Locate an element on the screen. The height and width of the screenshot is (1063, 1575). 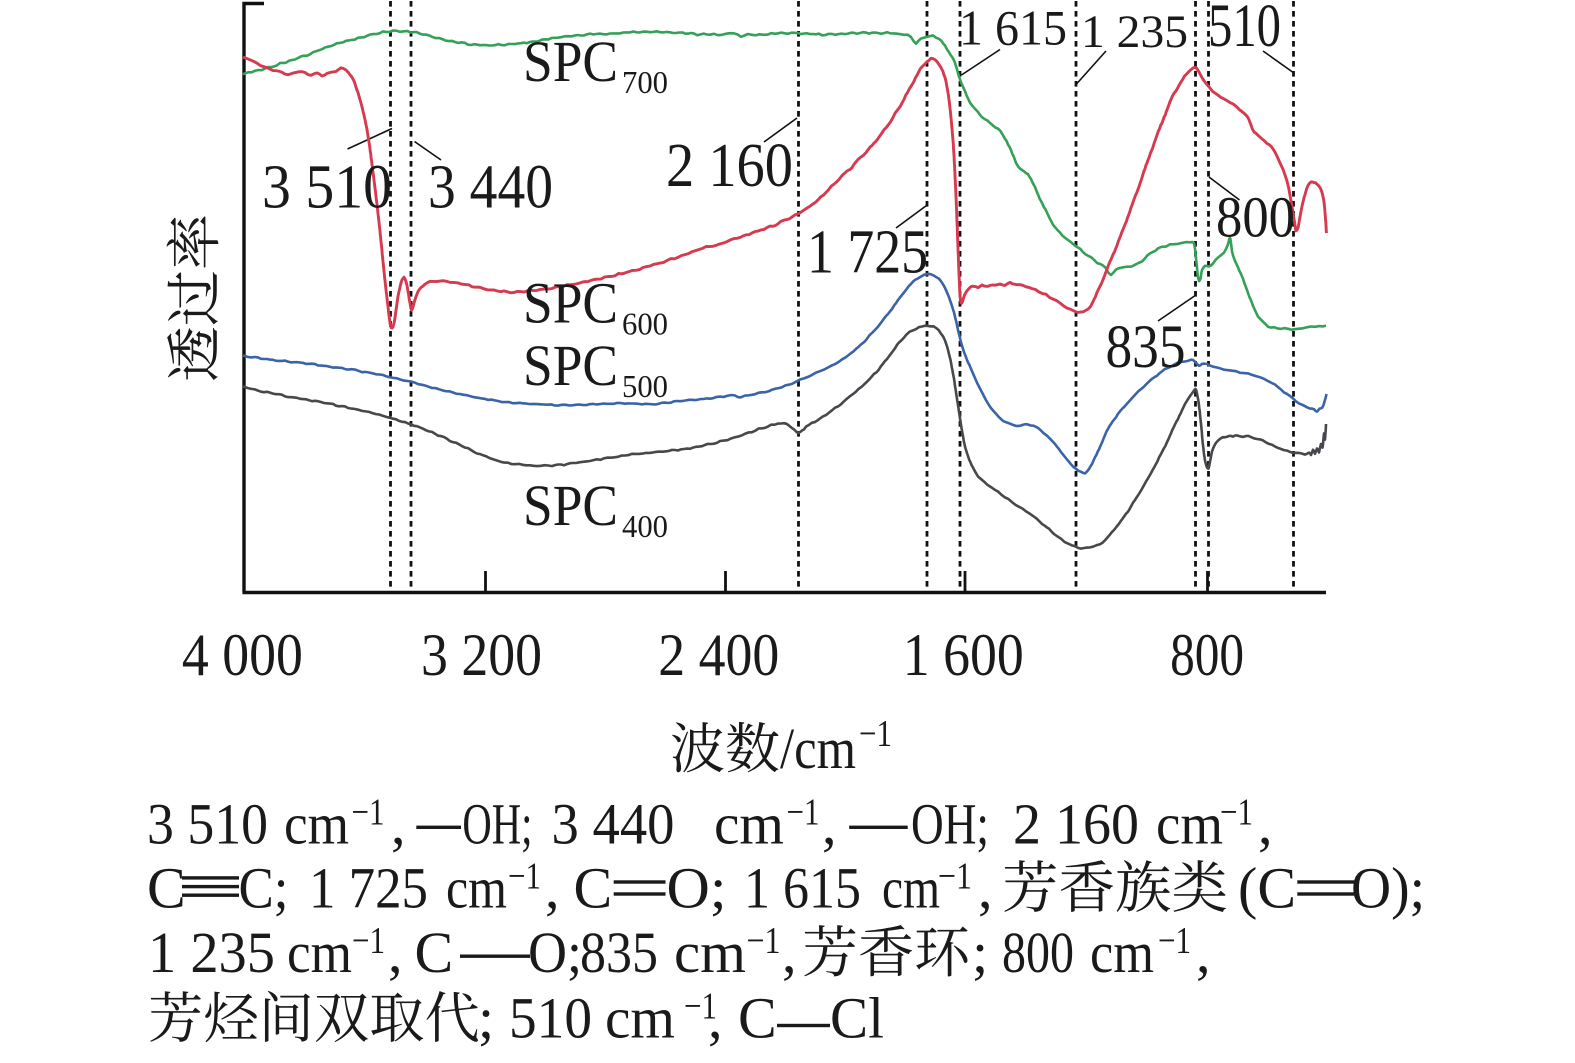
svg-text: 700 is located at coordinates (645, 82).